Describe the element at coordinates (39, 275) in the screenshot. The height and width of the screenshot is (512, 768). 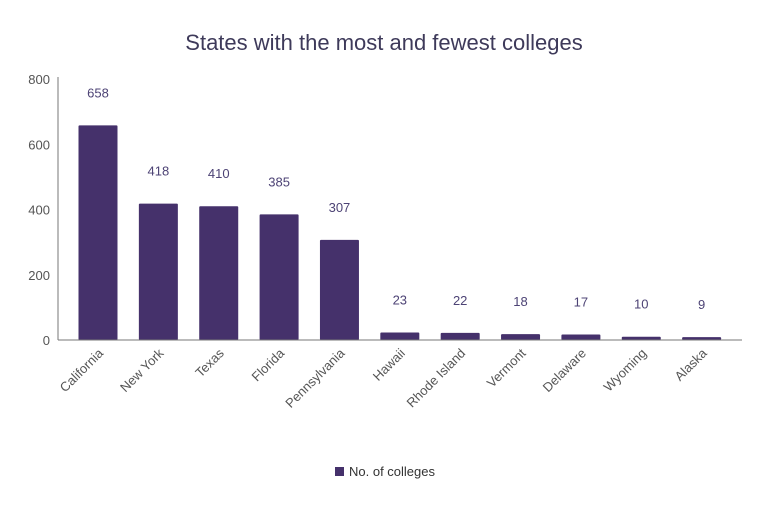
I see `y-tick-label: 200` at that location.